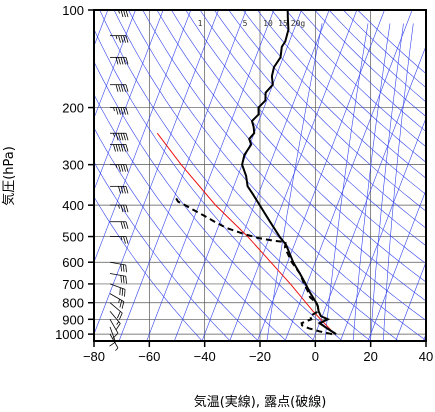 This screenshot has height=412, width=435. What do you see at coordinates (260, 356) in the screenshot?
I see `x-tick-label: −20` at bounding box center [260, 356].